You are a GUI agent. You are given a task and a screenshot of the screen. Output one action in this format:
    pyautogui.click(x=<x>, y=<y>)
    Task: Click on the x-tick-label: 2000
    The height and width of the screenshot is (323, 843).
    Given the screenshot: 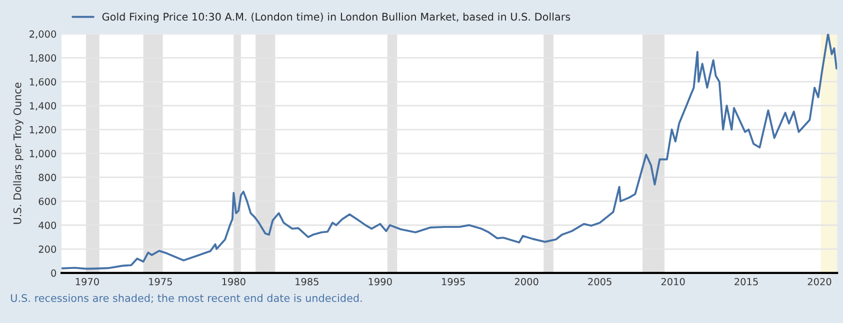 What is the action you would take?
    pyautogui.click(x=526, y=282)
    